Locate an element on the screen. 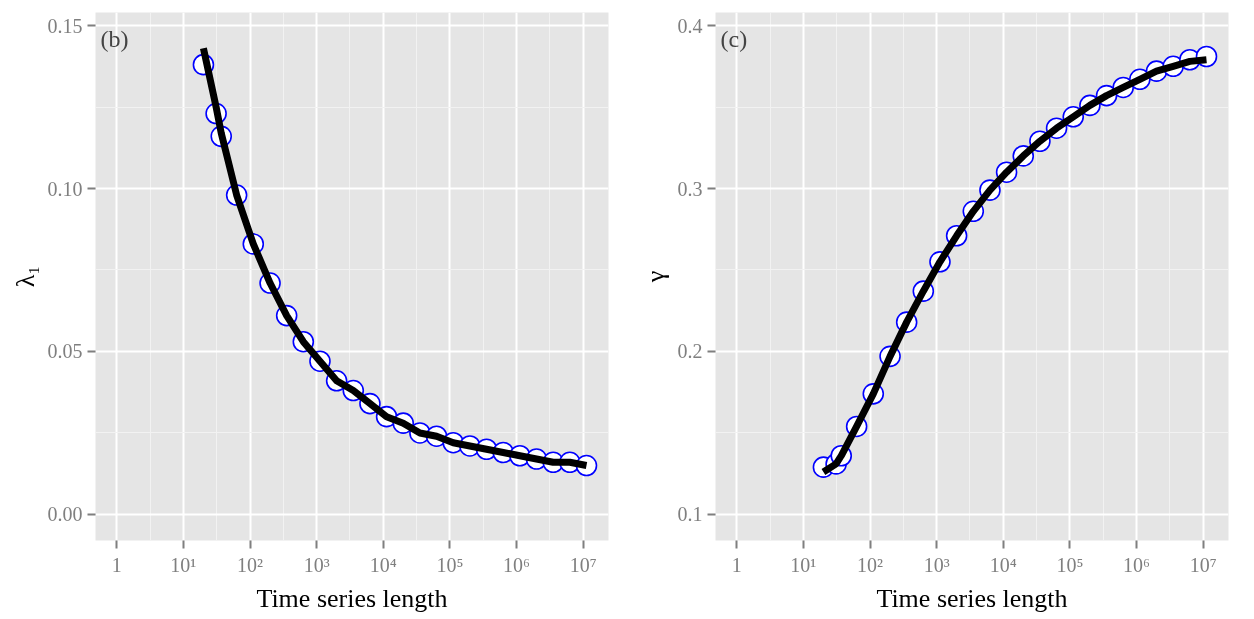 This screenshot has height=619, width=1254. y-tick-label: 0.1 is located at coordinates (690, 514).